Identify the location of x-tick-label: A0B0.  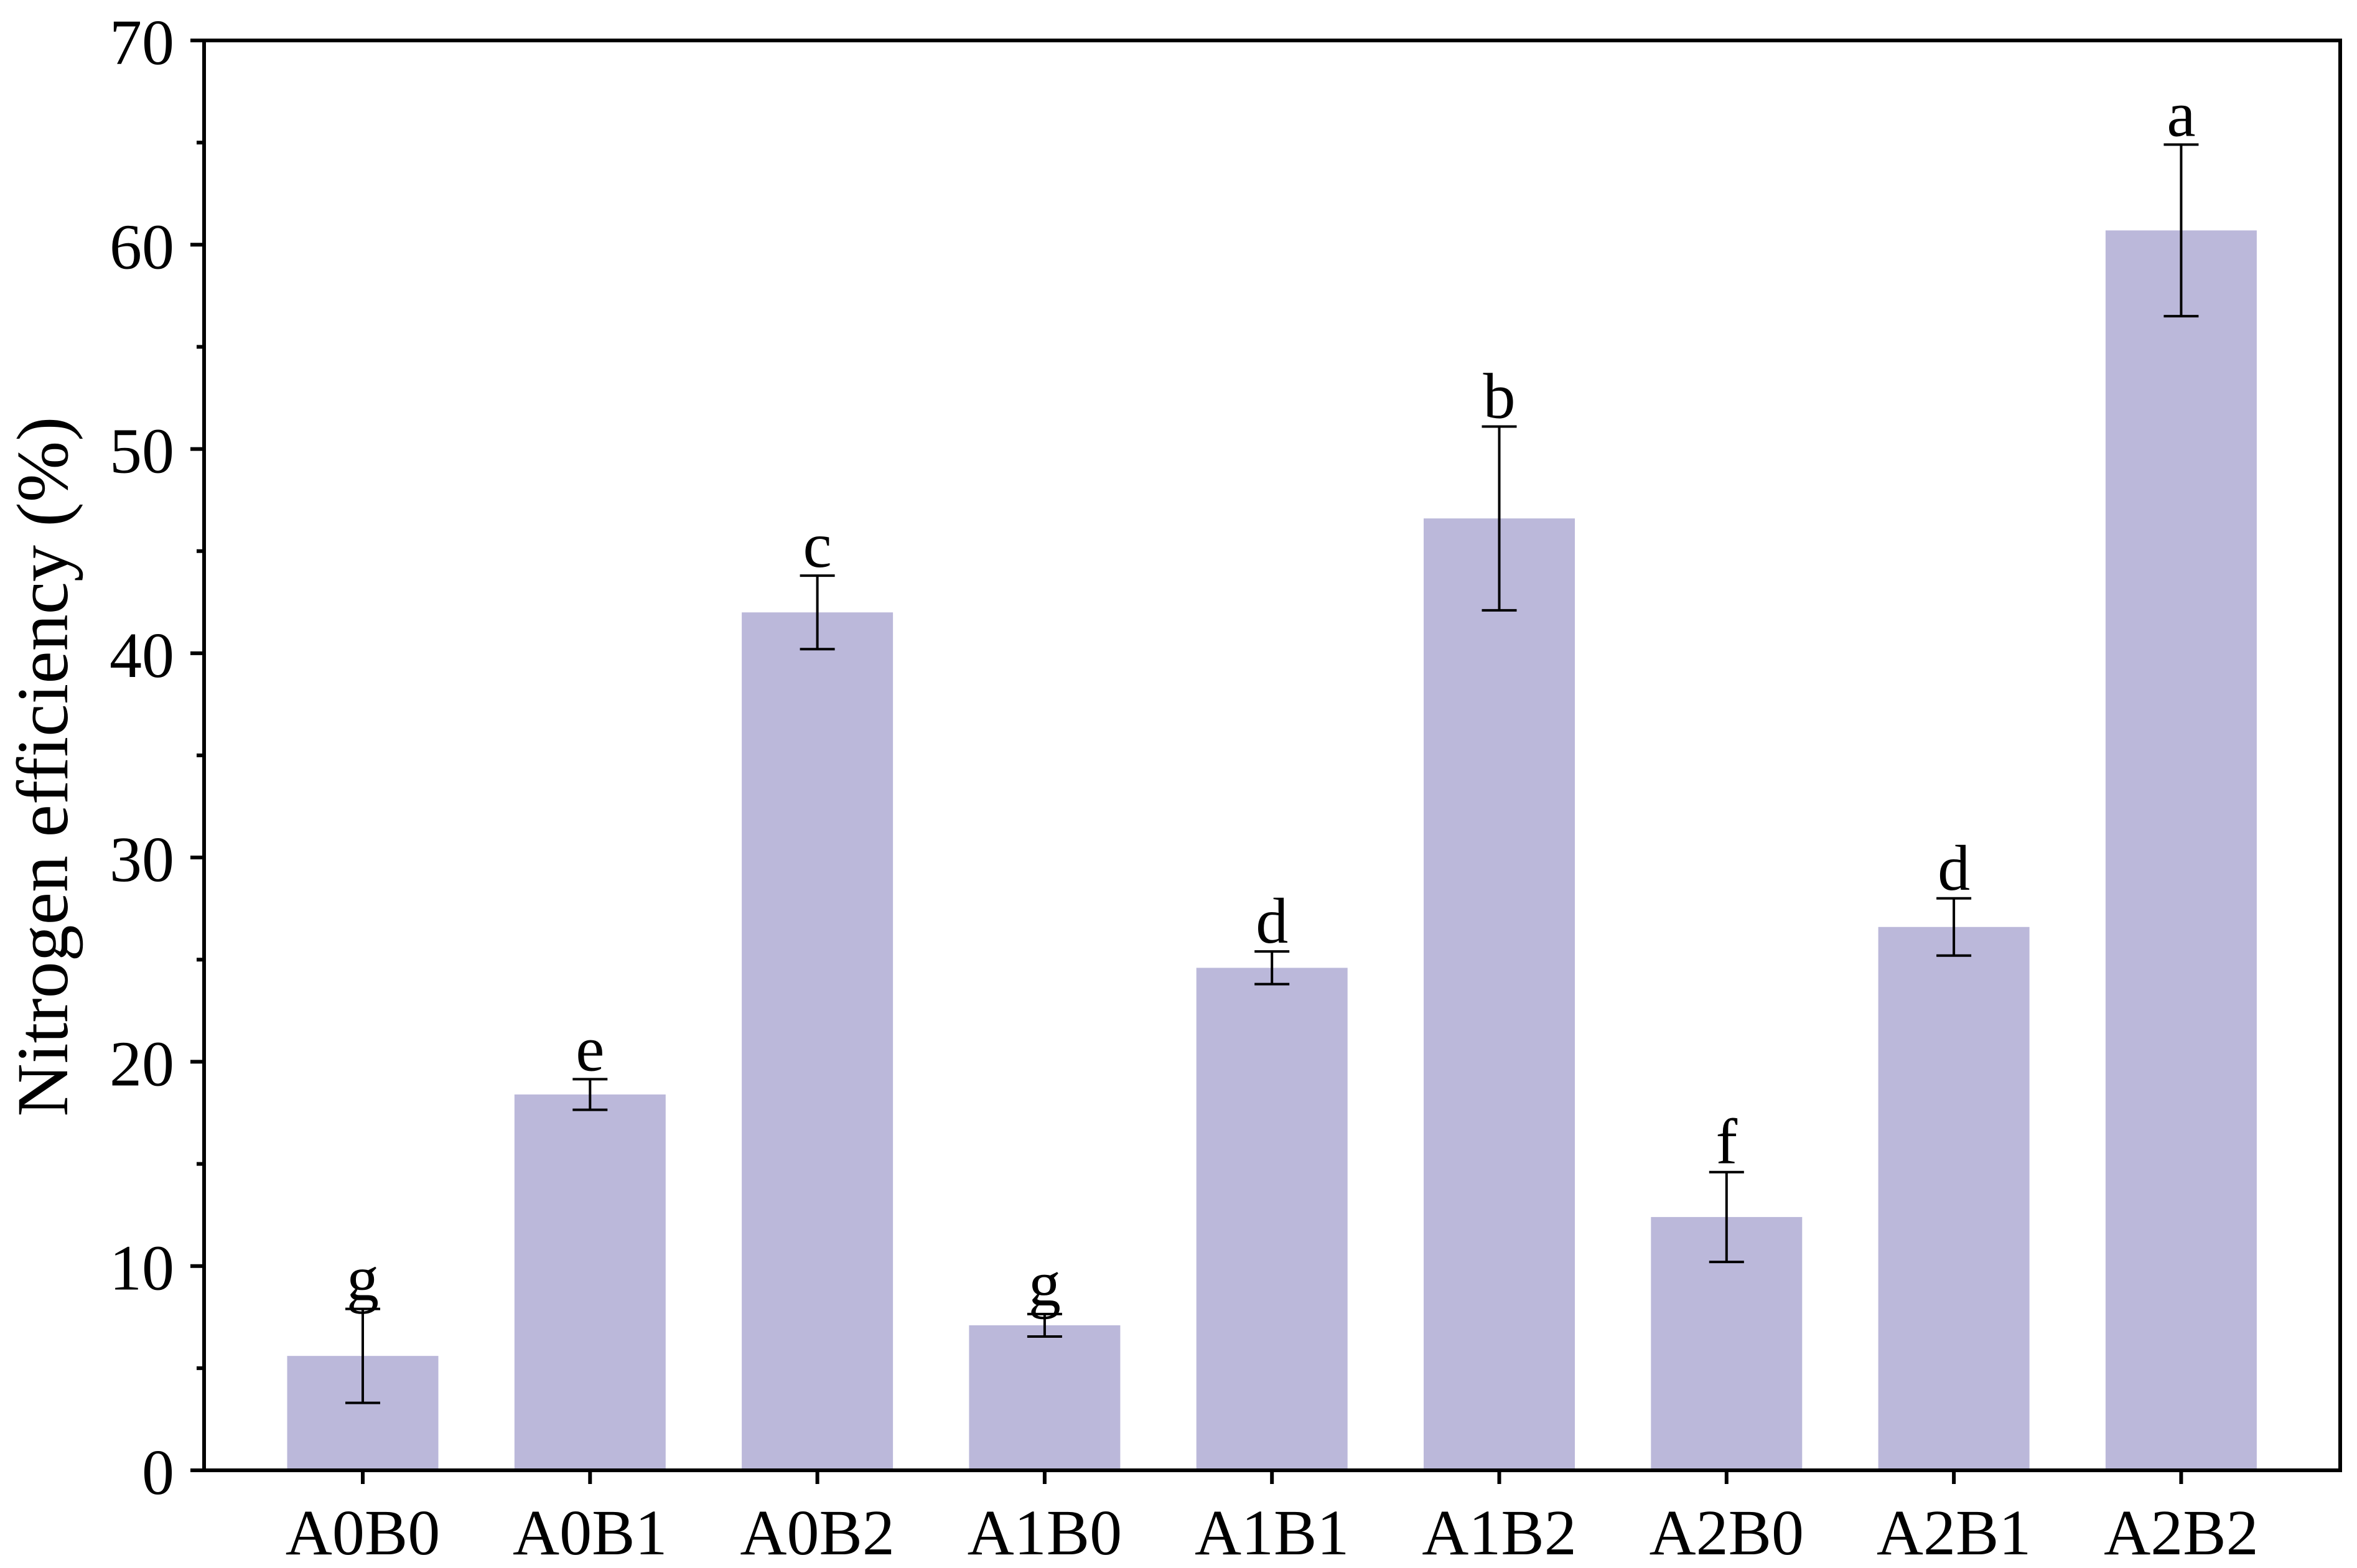
(363, 1532).